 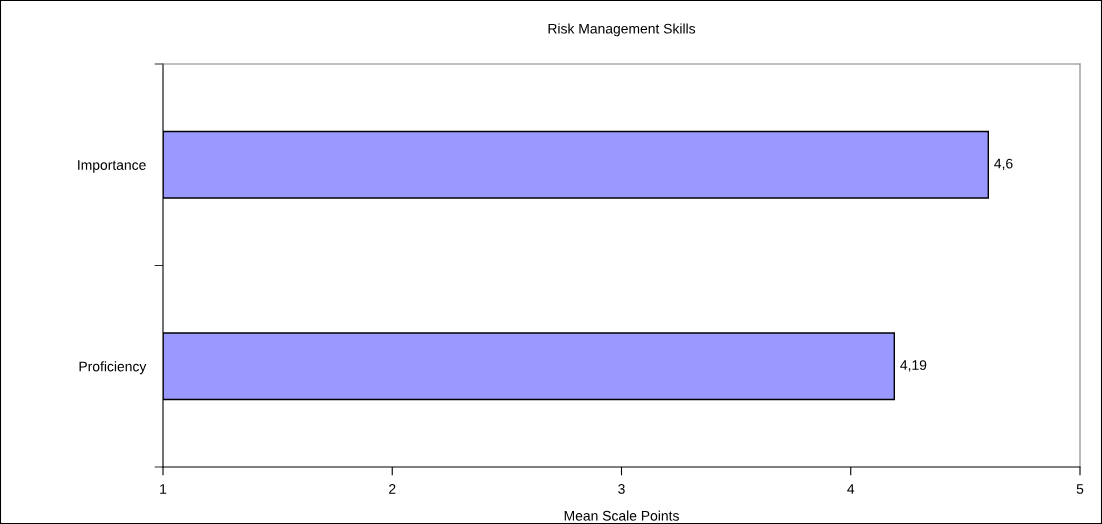 What do you see at coordinates (622, 30) in the screenshot?
I see `chart-title: Risk Management Skills` at bounding box center [622, 30].